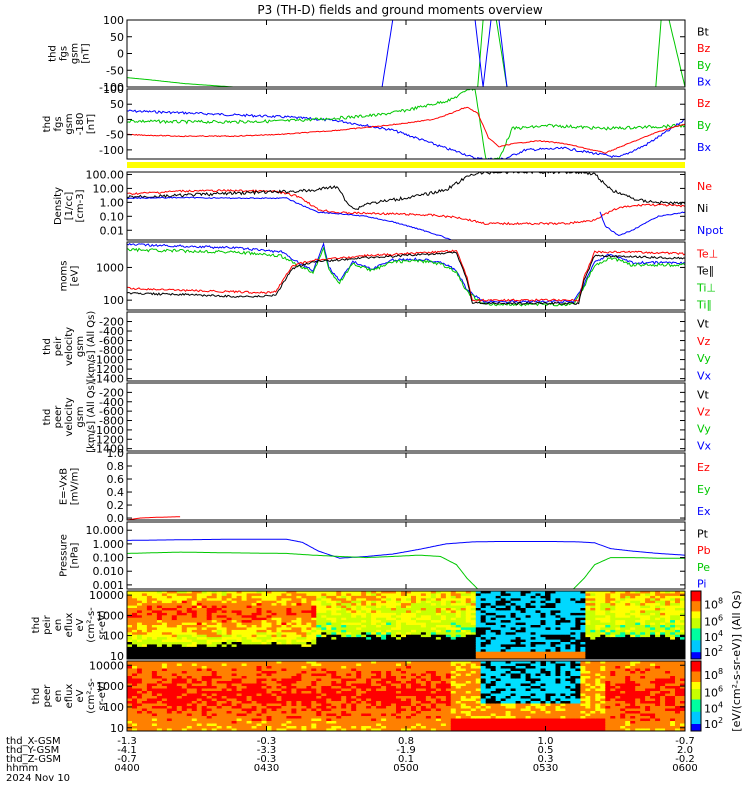  Describe the element at coordinates (406, 696) in the screenshot. I see `spectrogram-cells` at that location.